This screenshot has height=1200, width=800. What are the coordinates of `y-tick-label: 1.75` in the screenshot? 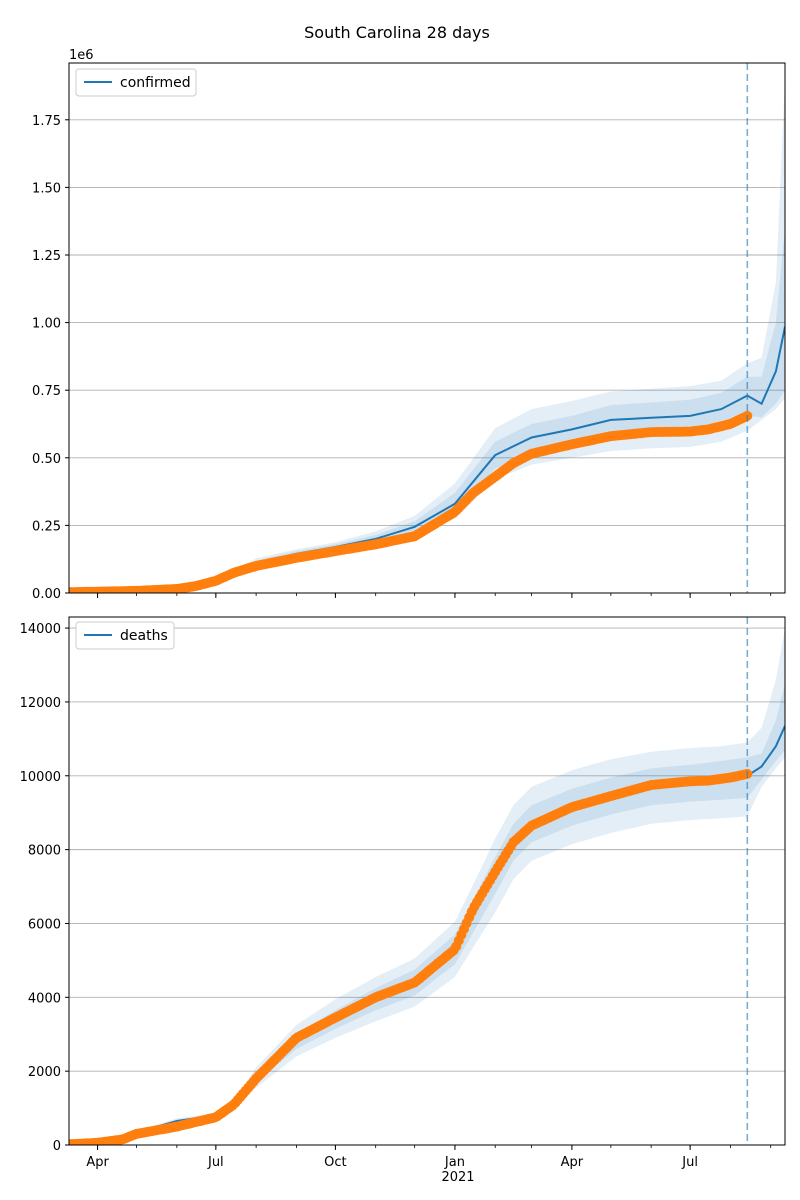 It's located at (46, 121).